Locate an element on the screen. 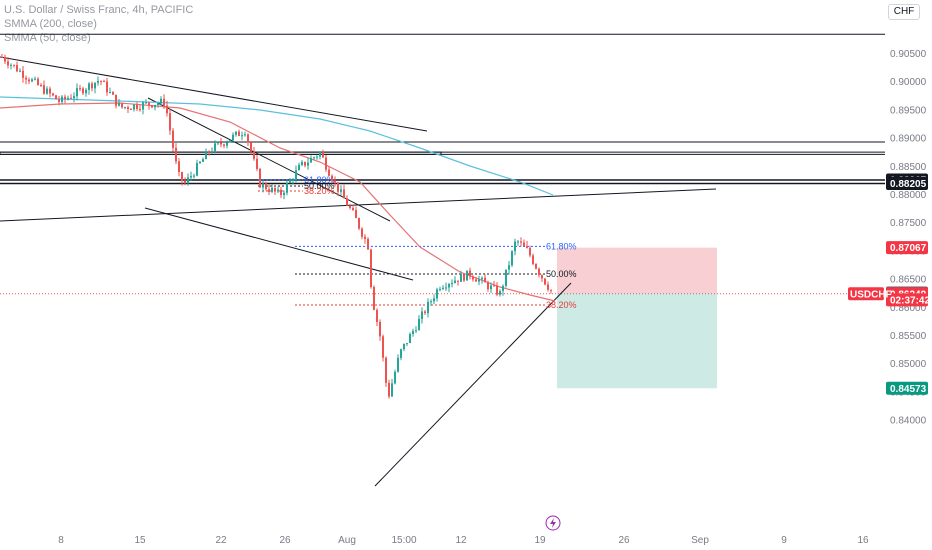  x-tick-label: 15:00 is located at coordinates (403, 540).